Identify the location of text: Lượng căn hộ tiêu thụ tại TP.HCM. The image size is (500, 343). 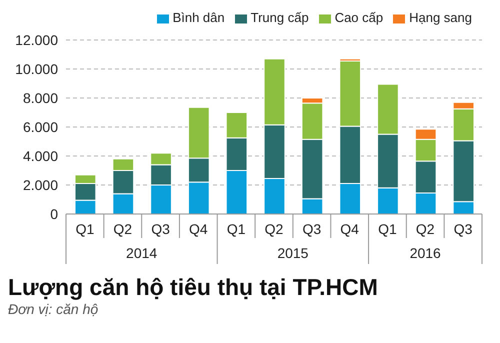
(193, 287).